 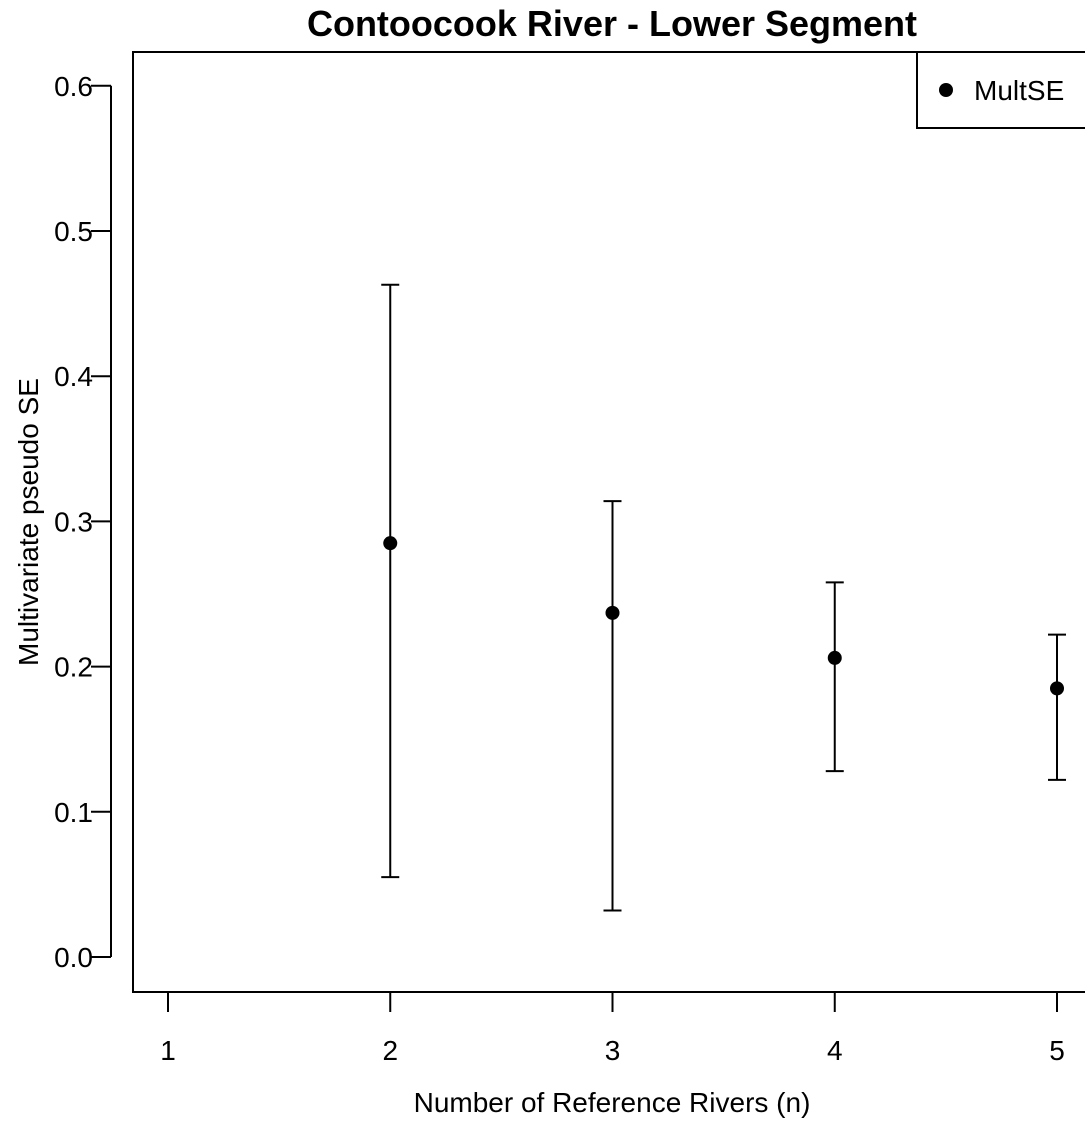 What do you see at coordinates (73, 521) in the screenshot?
I see `y-tick-label: 0.3` at bounding box center [73, 521].